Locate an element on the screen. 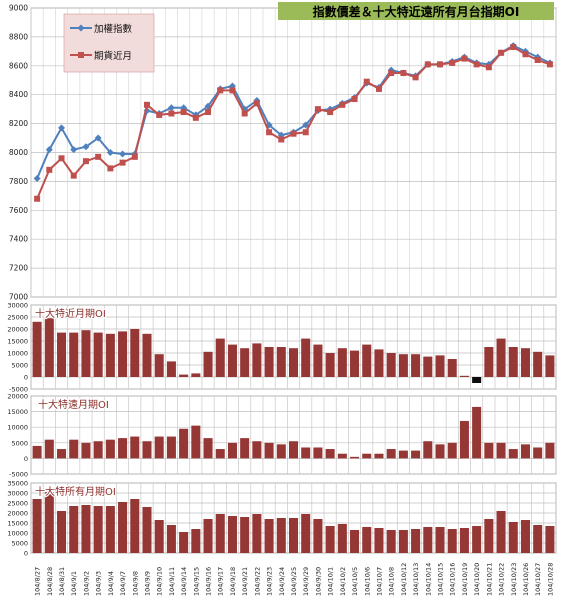 The height and width of the screenshot is (604, 562). panel-title: 十大特近月期OI is located at coordinates (70, 313).